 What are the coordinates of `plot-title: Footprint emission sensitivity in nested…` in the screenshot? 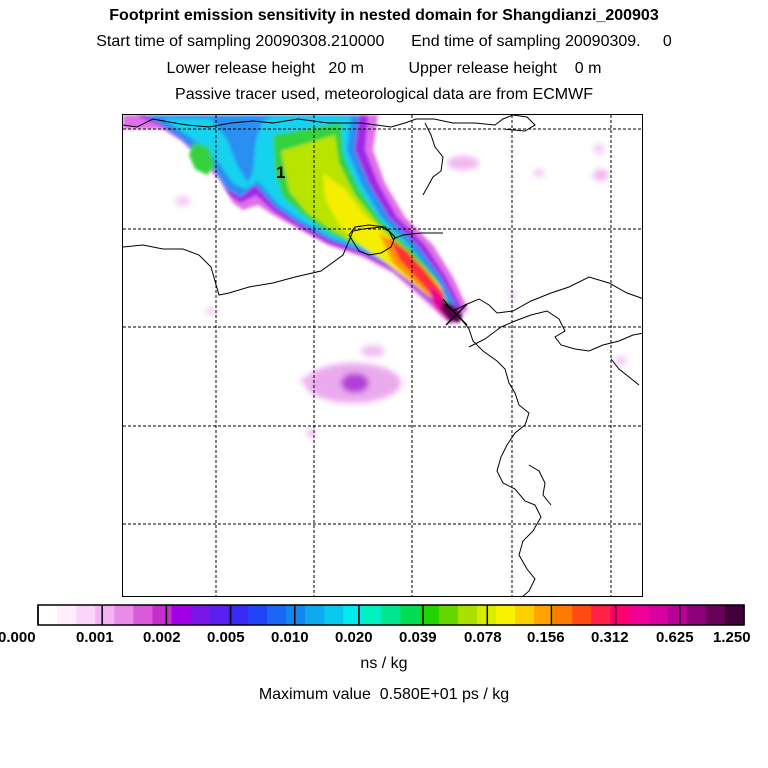 It's located at (384, 15).